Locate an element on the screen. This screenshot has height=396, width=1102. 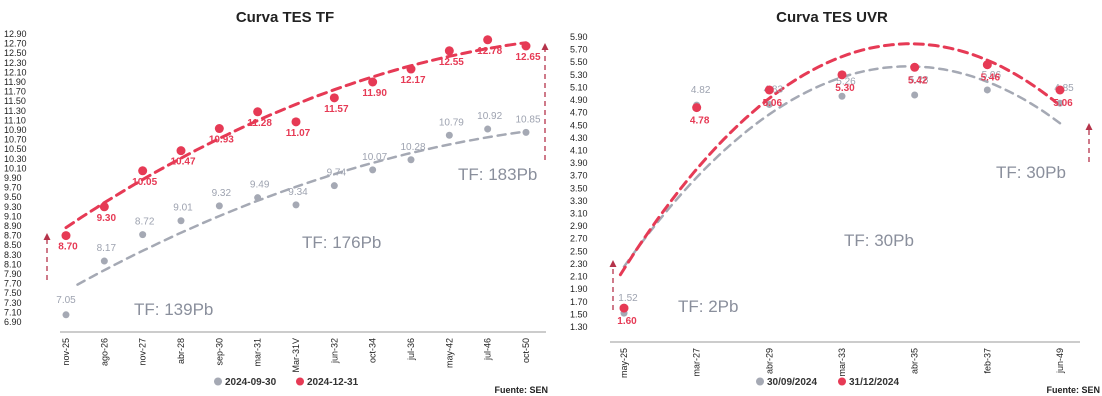
data-label-2024-12-31: 11.28 is located at coordinates (259, 123).